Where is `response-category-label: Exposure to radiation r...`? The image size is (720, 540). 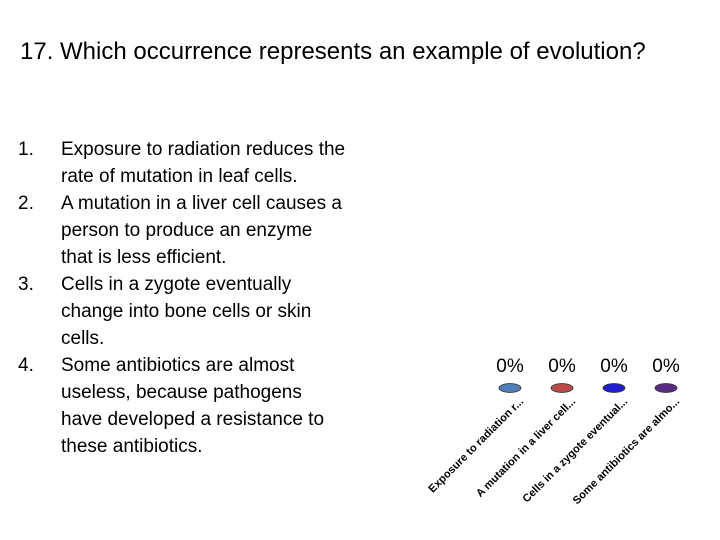 response-category-label: Exposure to radiation r... is located at coordinates (476, 446).